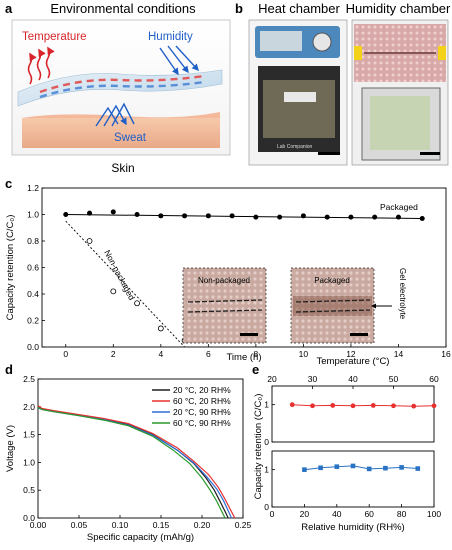  What do you see at coordinates (160, 354) in the screenshot?
I see `x-tick-label: 4` at bounding box center [160, 354].